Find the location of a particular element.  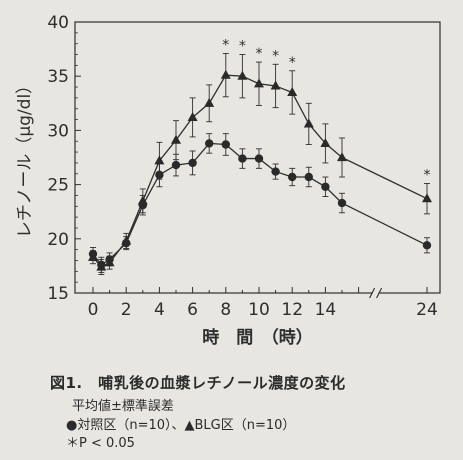

y-tick-label: 15 is located at coordinates (58, 294).